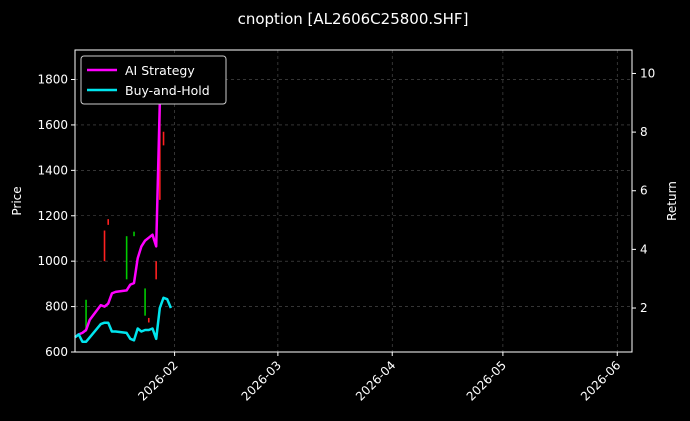 This screenshot has height=421, width=690. What do you see at coordinates (17, 200) in the screenshot?
I see `y-axis-title: Price` at bounding box center [17, 200].